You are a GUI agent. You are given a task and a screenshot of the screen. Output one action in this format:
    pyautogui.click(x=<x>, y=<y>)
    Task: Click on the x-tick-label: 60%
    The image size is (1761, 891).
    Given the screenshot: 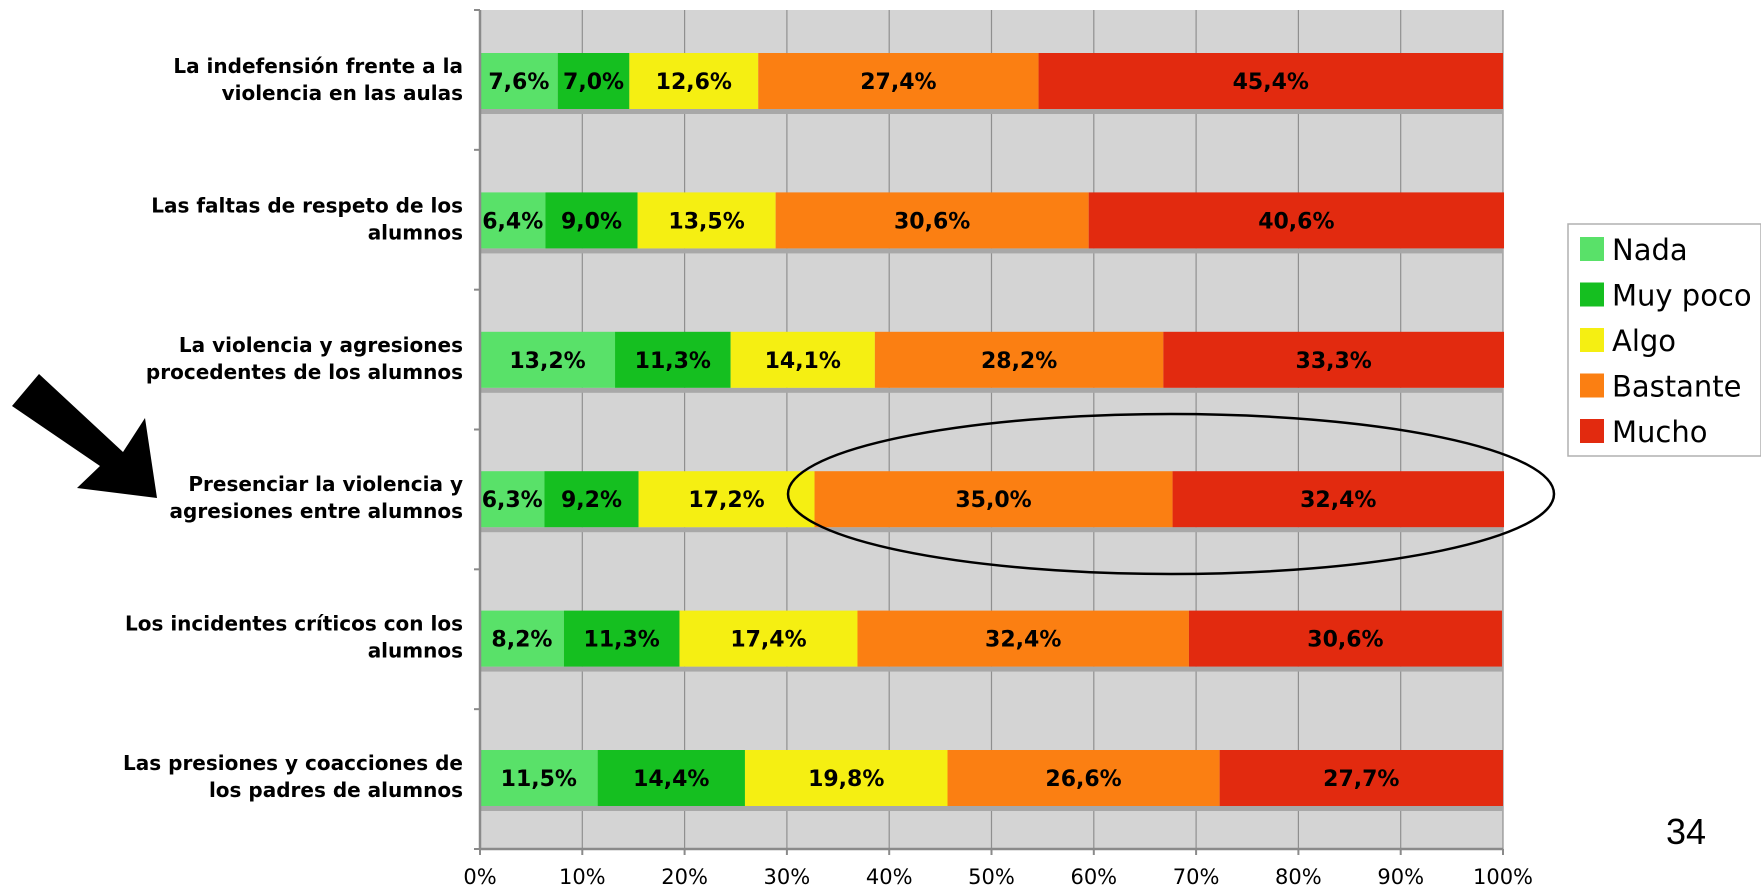 What is the action you would take?
    pyautogui.click(x=1093, y=877)
    